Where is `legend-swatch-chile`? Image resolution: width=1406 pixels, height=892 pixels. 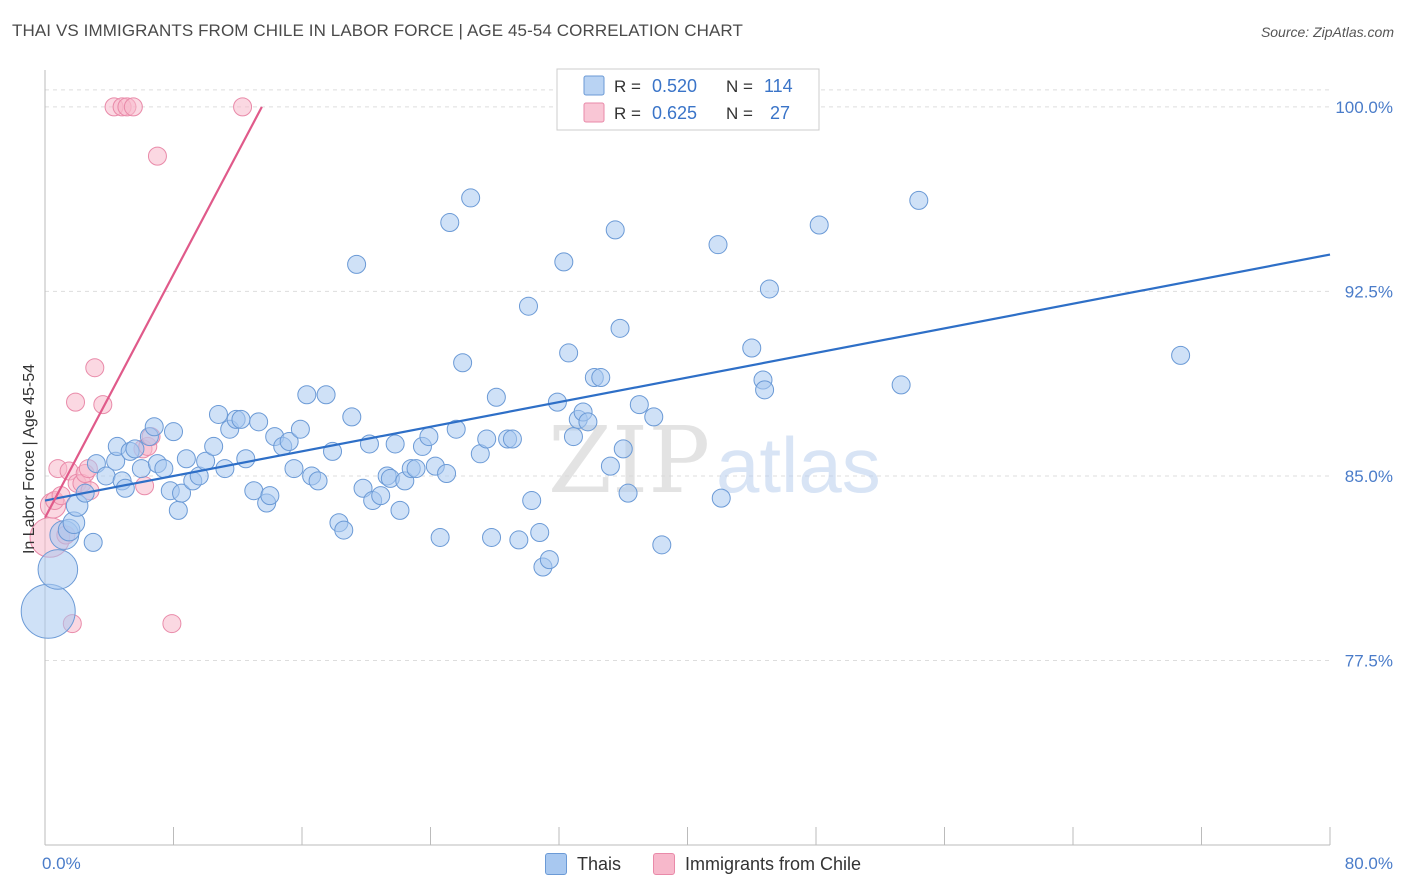
legend-swatch-chile is located at coordinates (594, 112).